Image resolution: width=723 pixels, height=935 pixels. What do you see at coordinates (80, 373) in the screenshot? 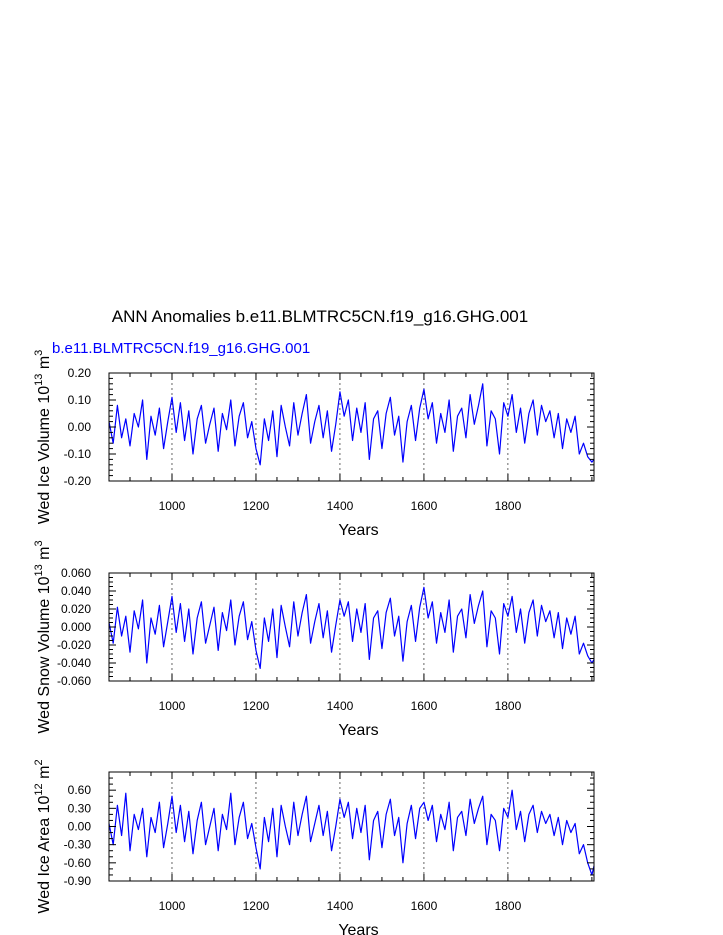
I see `y-tick-label: 0.20` at bounding box center [80, 373].